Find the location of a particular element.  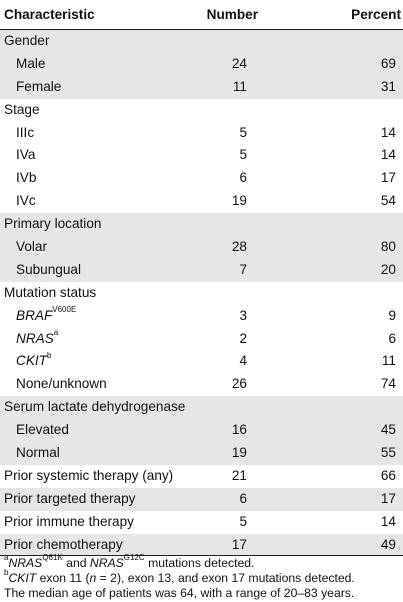

row-label: Normal is located at coordinates (38, 453).